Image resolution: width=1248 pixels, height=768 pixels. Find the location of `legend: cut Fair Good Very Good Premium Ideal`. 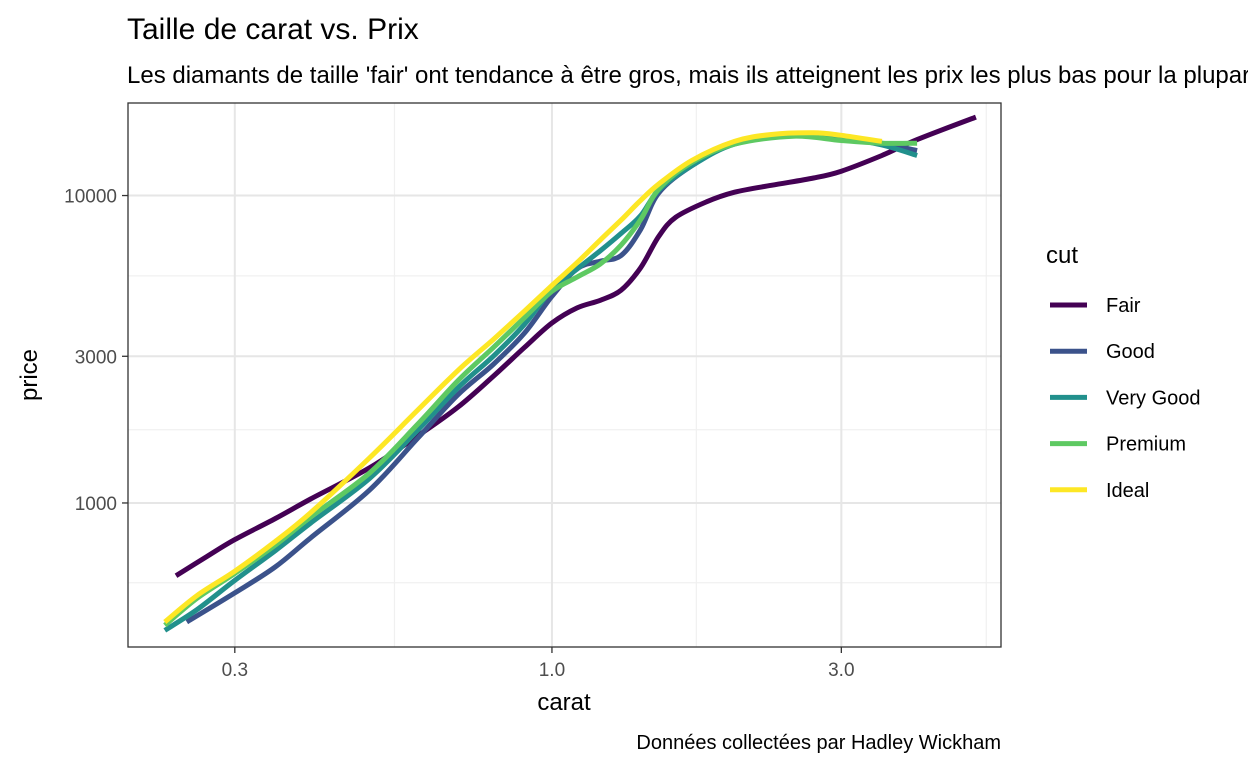

legend: cut Fair Good Very Good Premium Ideal is located at coordinates (1123, 372).